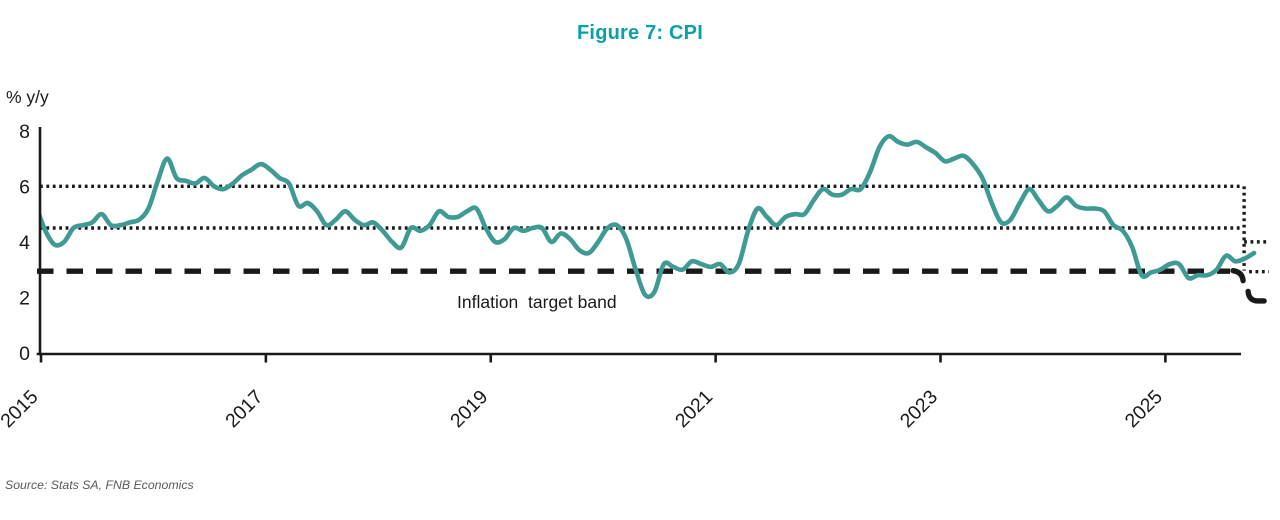  What do you see at coordinates (21, 409) in the screenshot?
I see `x-tick-label: 2015` at bounding box center [21, 409].